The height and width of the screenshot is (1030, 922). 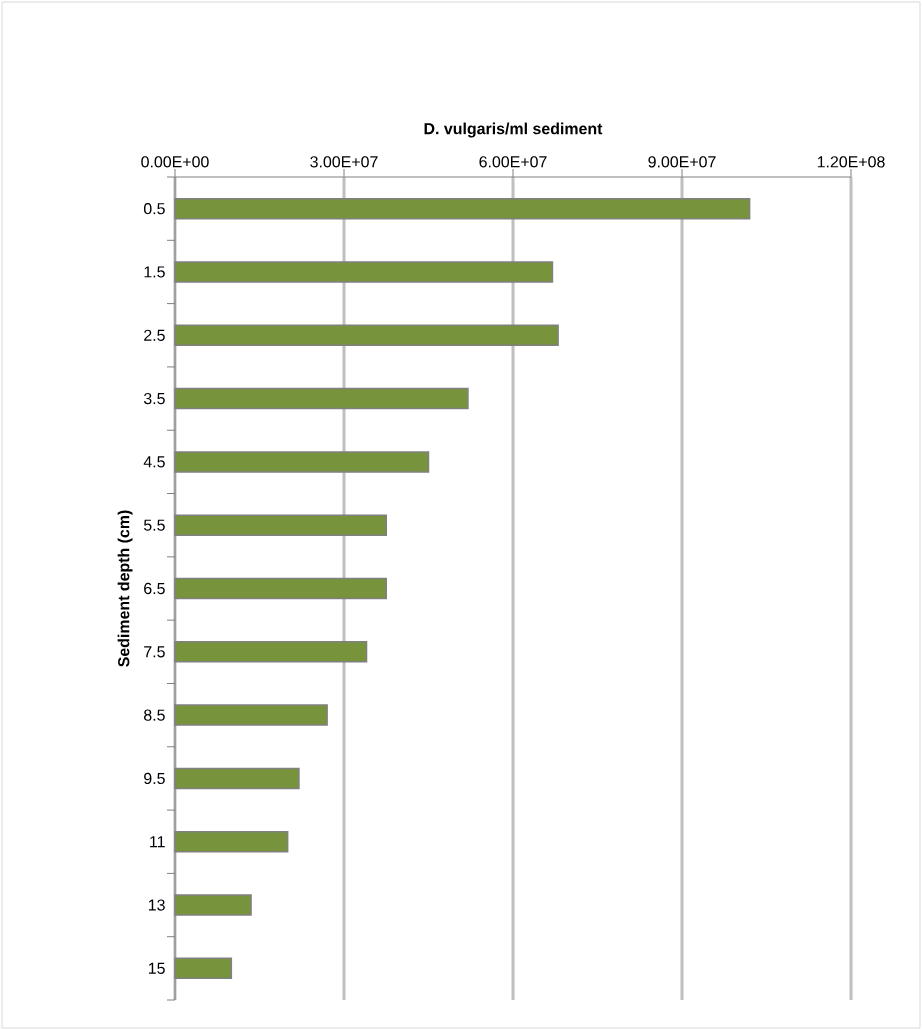 What do you see at coordinates (154, 778) in the screenshot?
I see `y-tick-label: 9.5` at bounding box center [154, 778].